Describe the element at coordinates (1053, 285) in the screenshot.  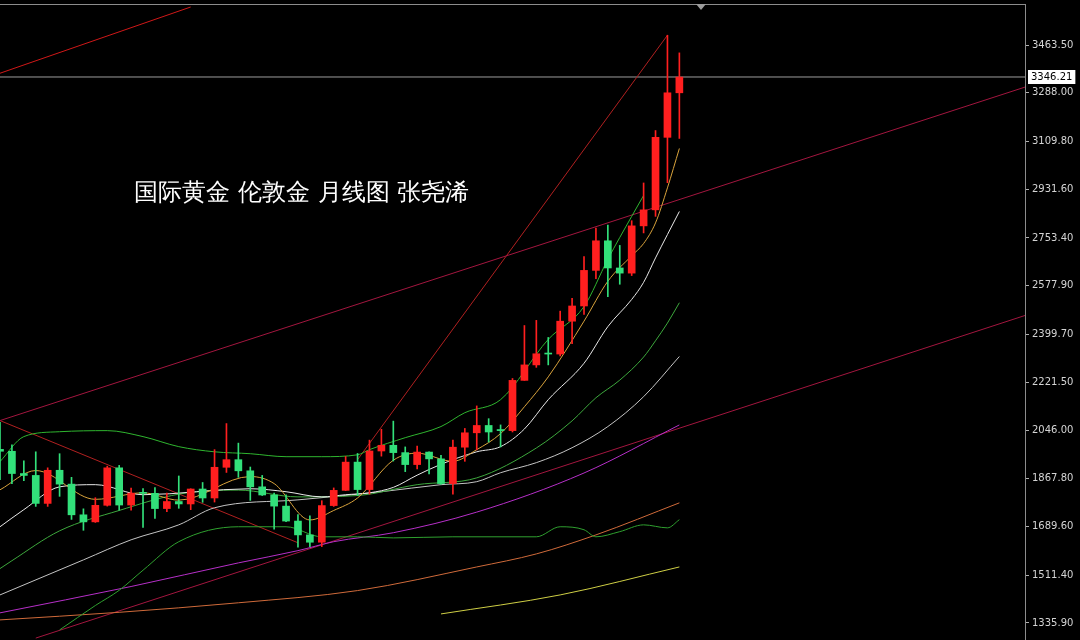
I see `y-tick-label: 2577.90` at that location.